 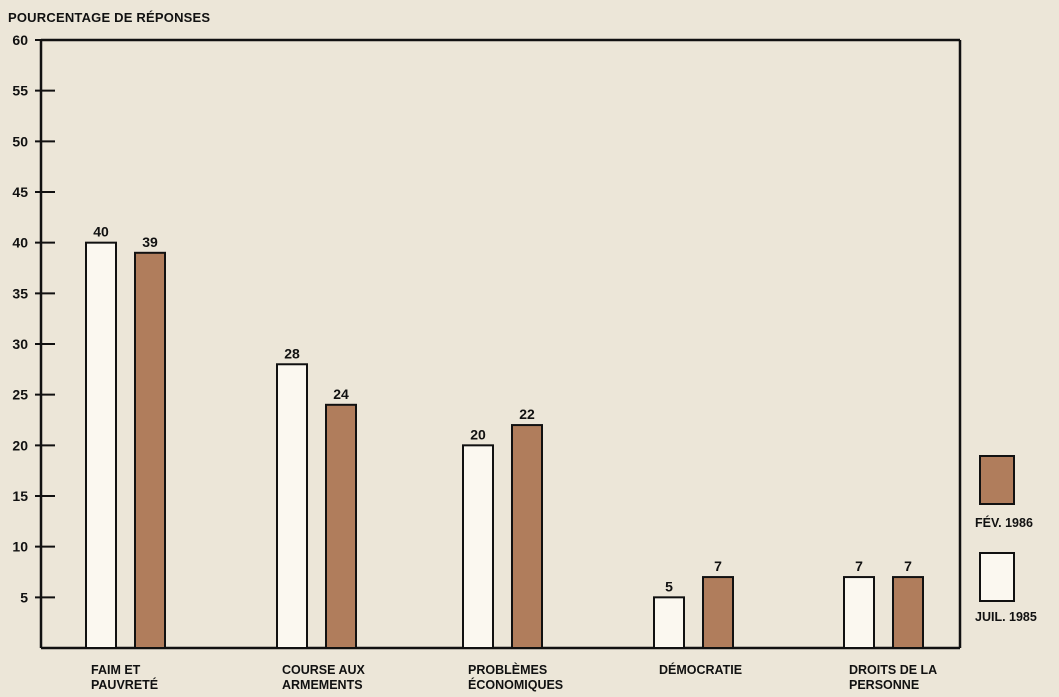 What do you see at coordinates (515, 684) in the screenshot?
I see `category-label: ÉCONOMIQUES` at bounding box center [515, 684].